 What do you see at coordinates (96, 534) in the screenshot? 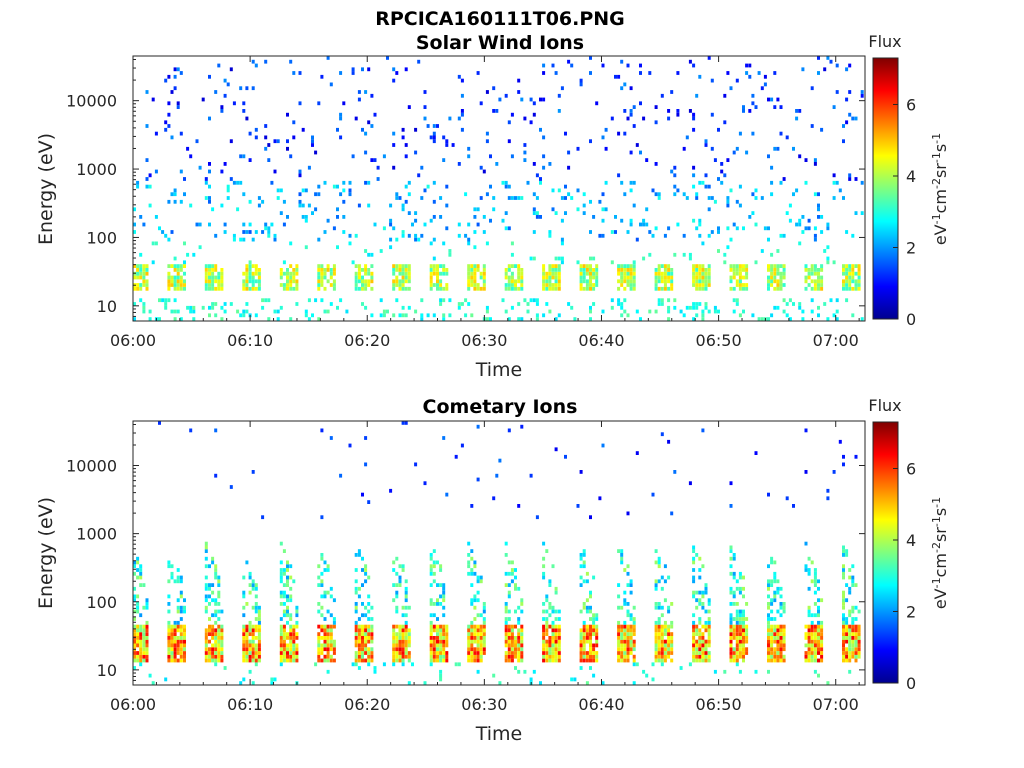
I see `y-tick-label: 1000` at bounding box center [96, 534].